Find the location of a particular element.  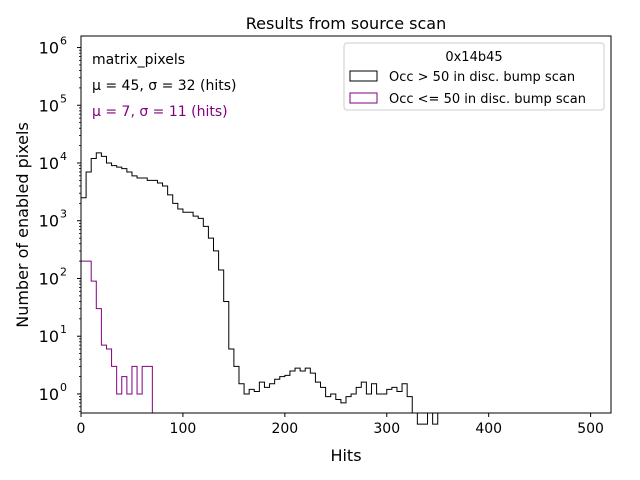

y-tick-exponent: 6 is located at coordinates (63, 41).